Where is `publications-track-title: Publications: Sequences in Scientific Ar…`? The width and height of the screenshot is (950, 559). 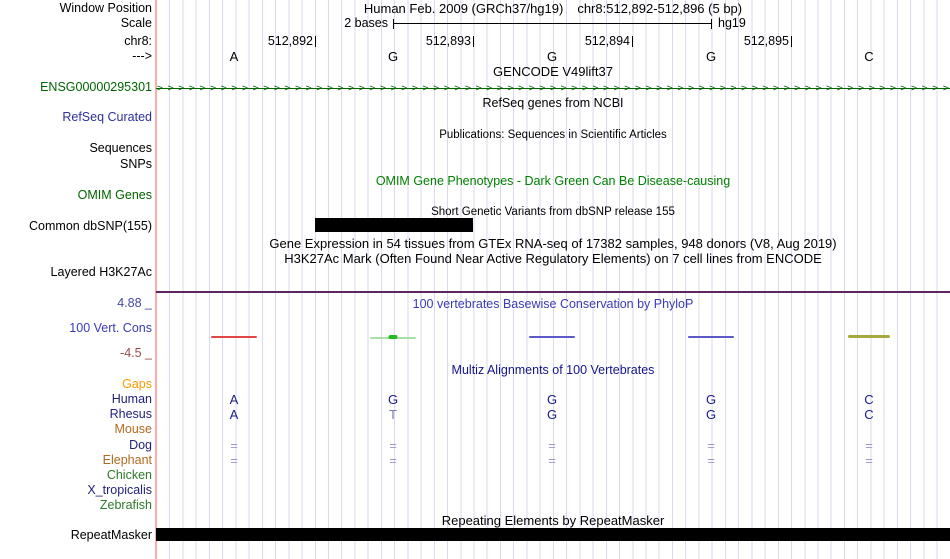 publications-track-title: Publications: Sequences in Scientific Ar… is located at coordinates (553, 135).